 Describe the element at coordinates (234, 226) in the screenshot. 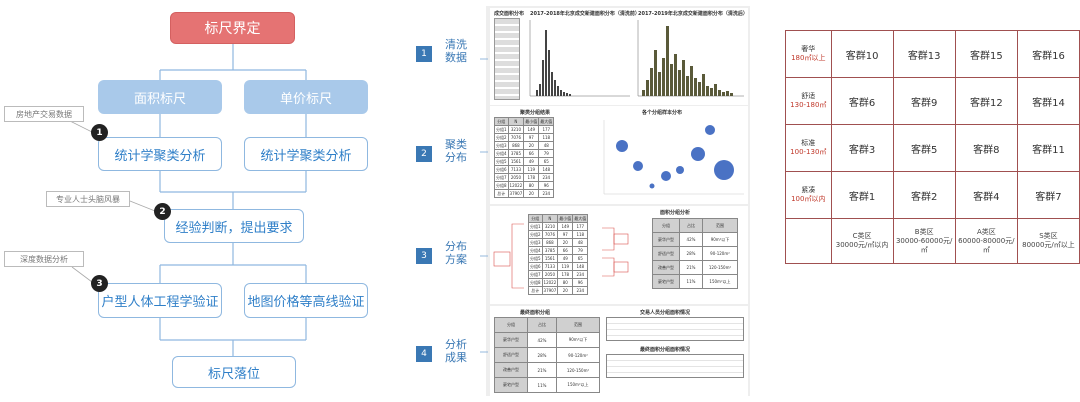

I see `experience-judgment-node: 经验判断，提出要求` at that location.